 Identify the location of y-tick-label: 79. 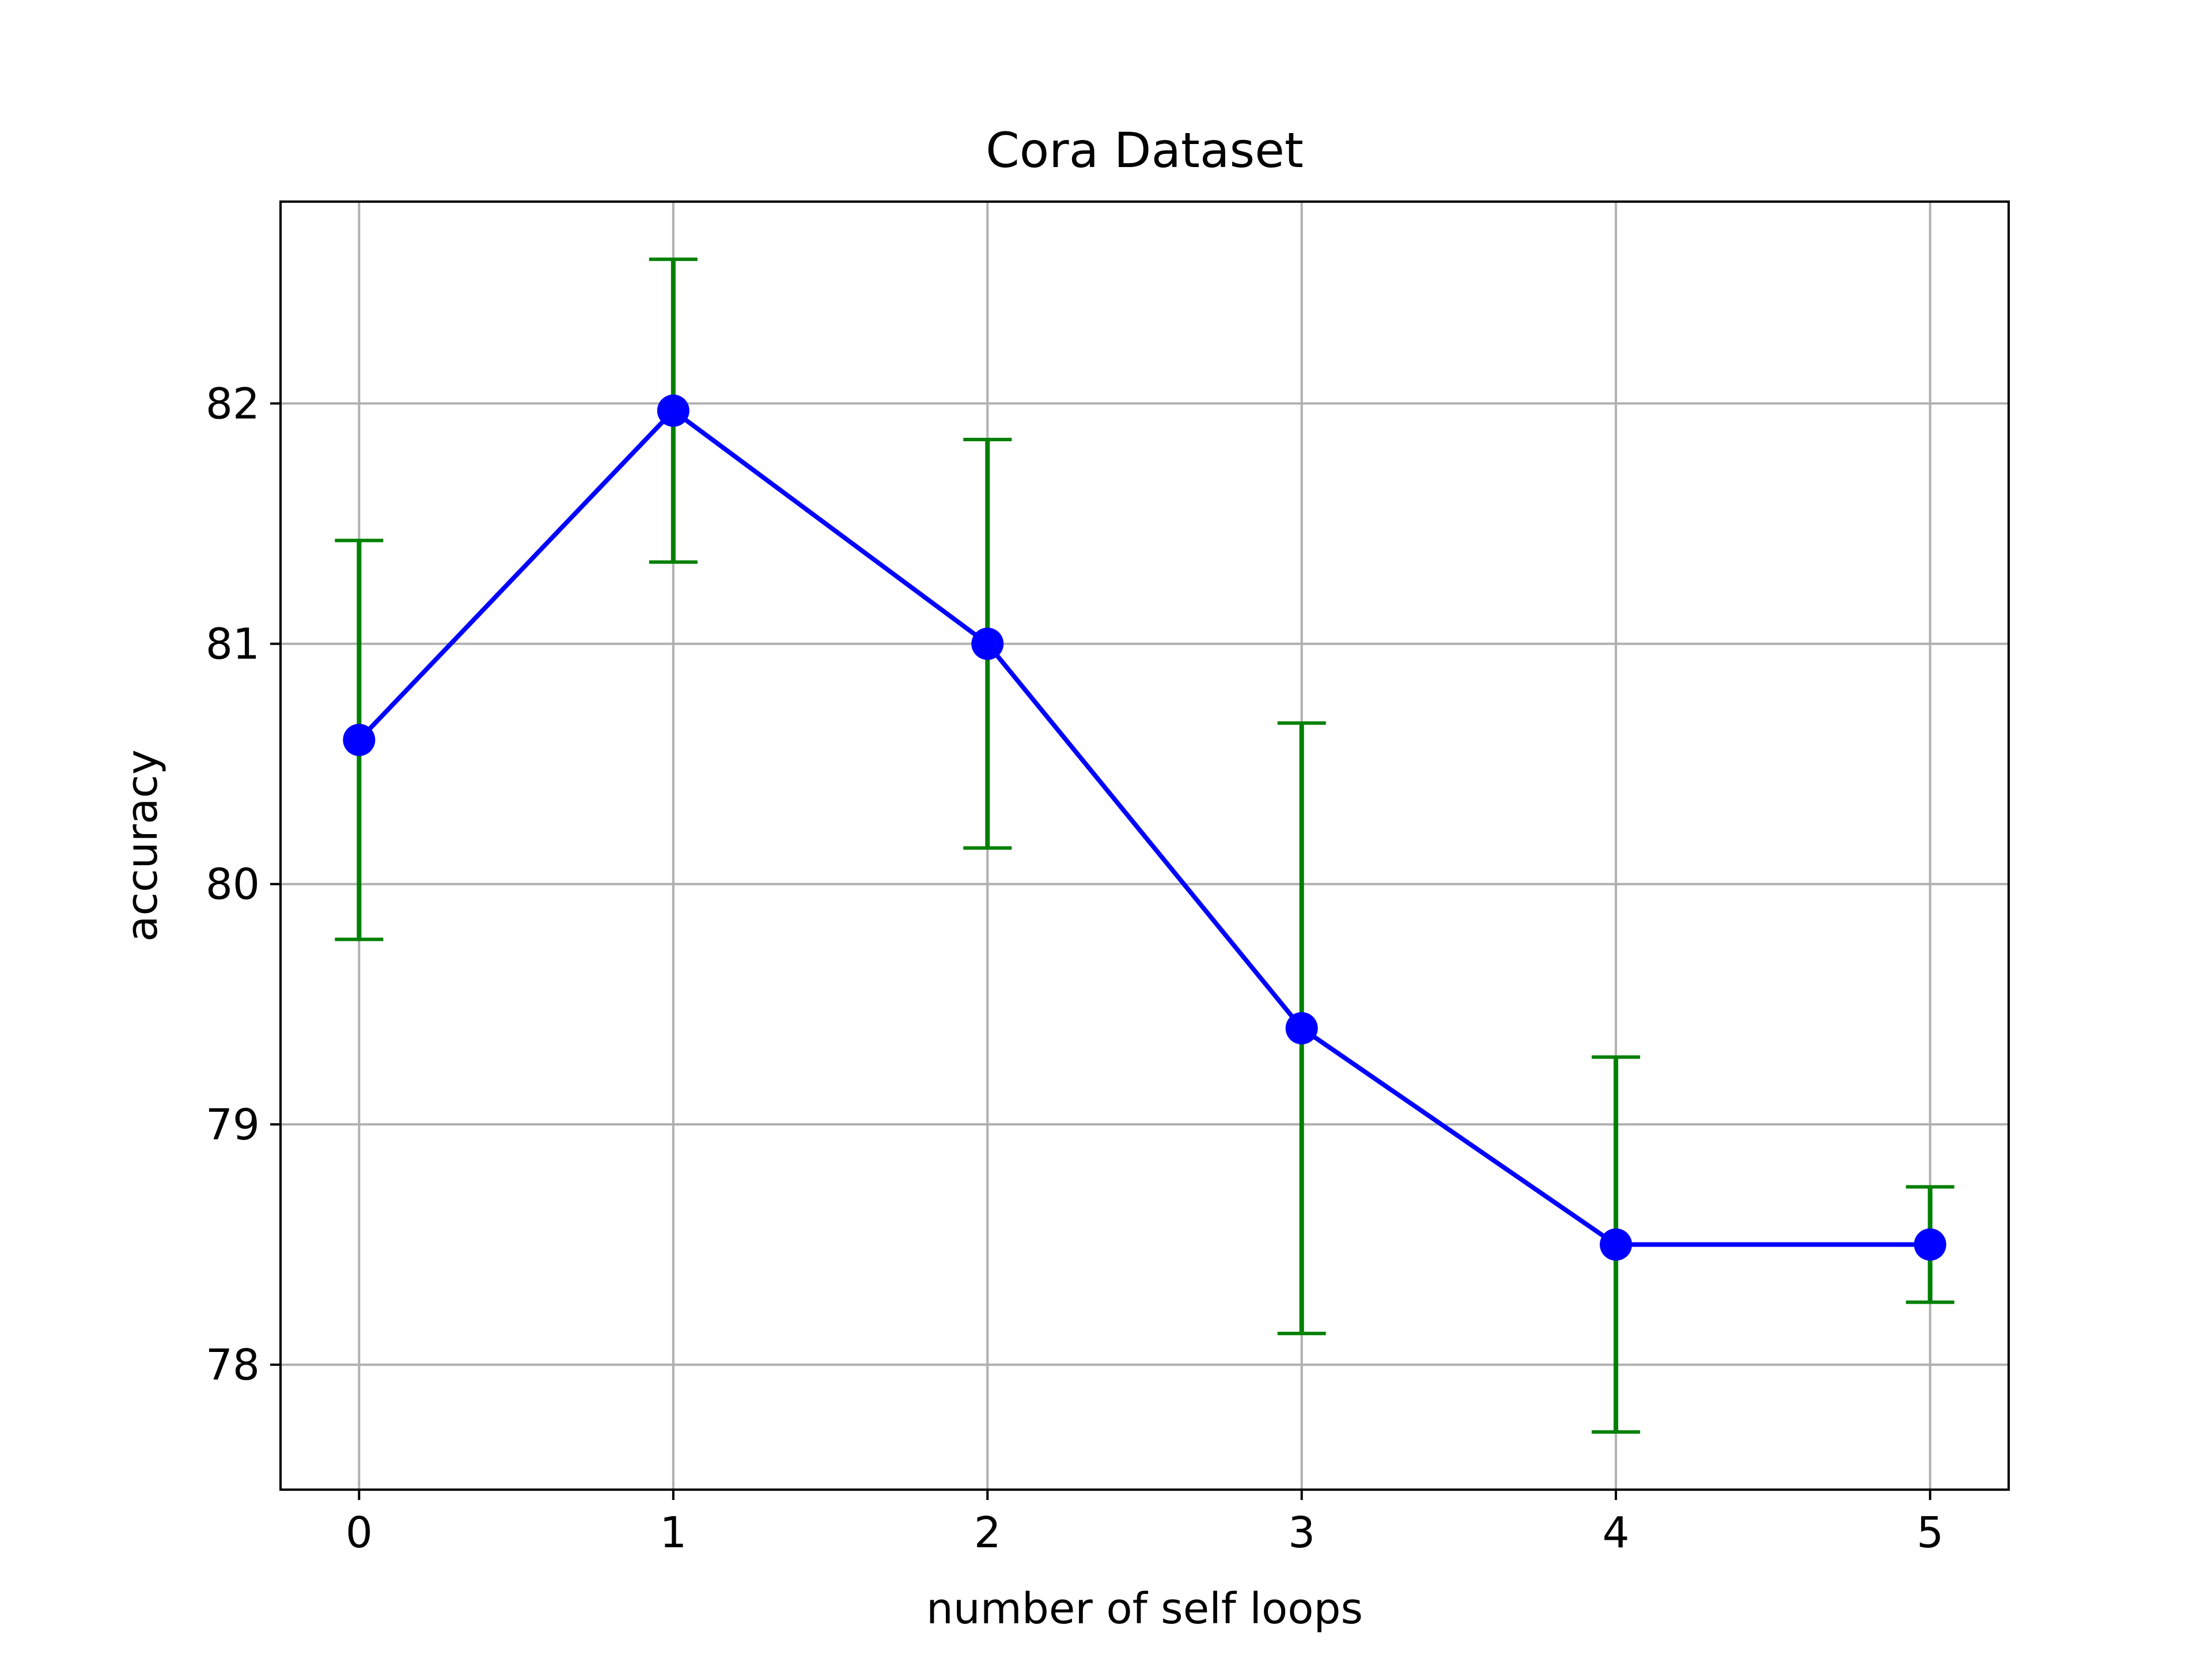
(233, 1125).